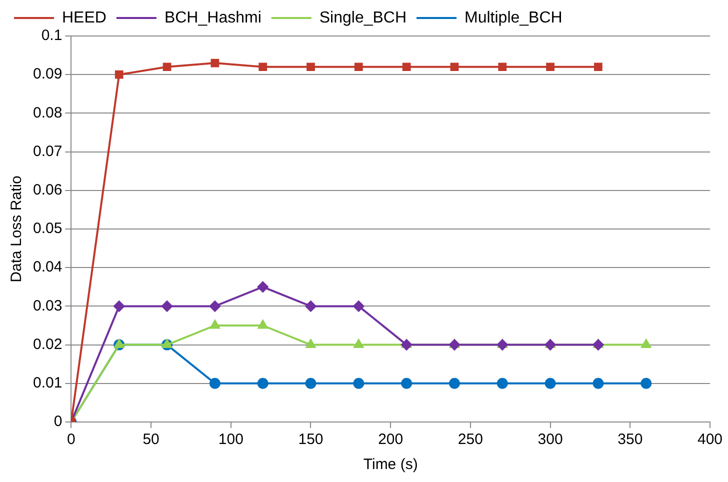  What do you see at coordinates (47, 344) in the screenshot?
I see `y-tick-label: 0.02` at bounding box center [47, 344].